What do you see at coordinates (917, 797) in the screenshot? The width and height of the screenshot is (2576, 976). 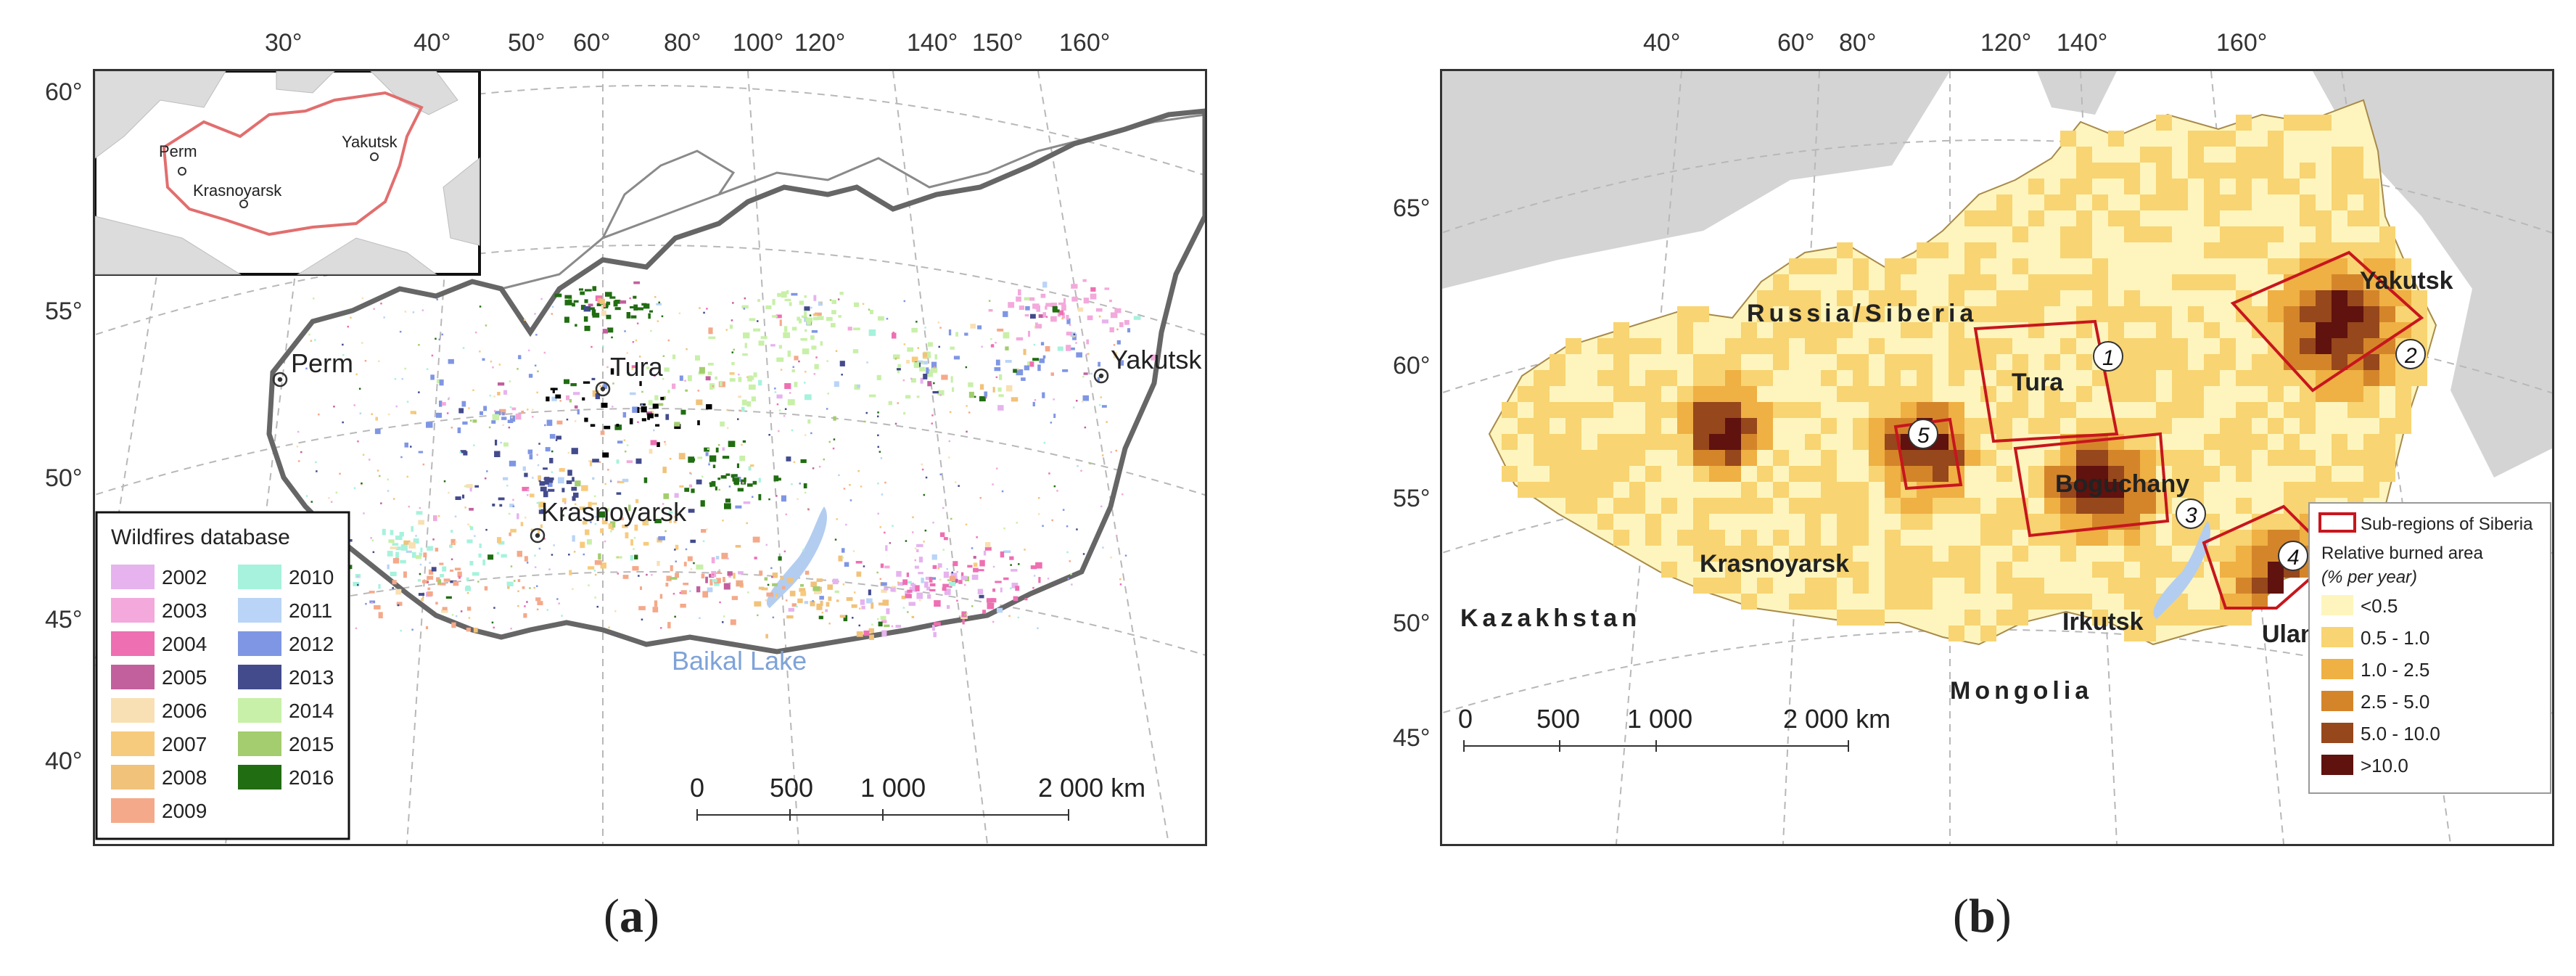 I see `scale-bar-a: 0 500 1 000 2 000 km` at bounding box center [917, 797].